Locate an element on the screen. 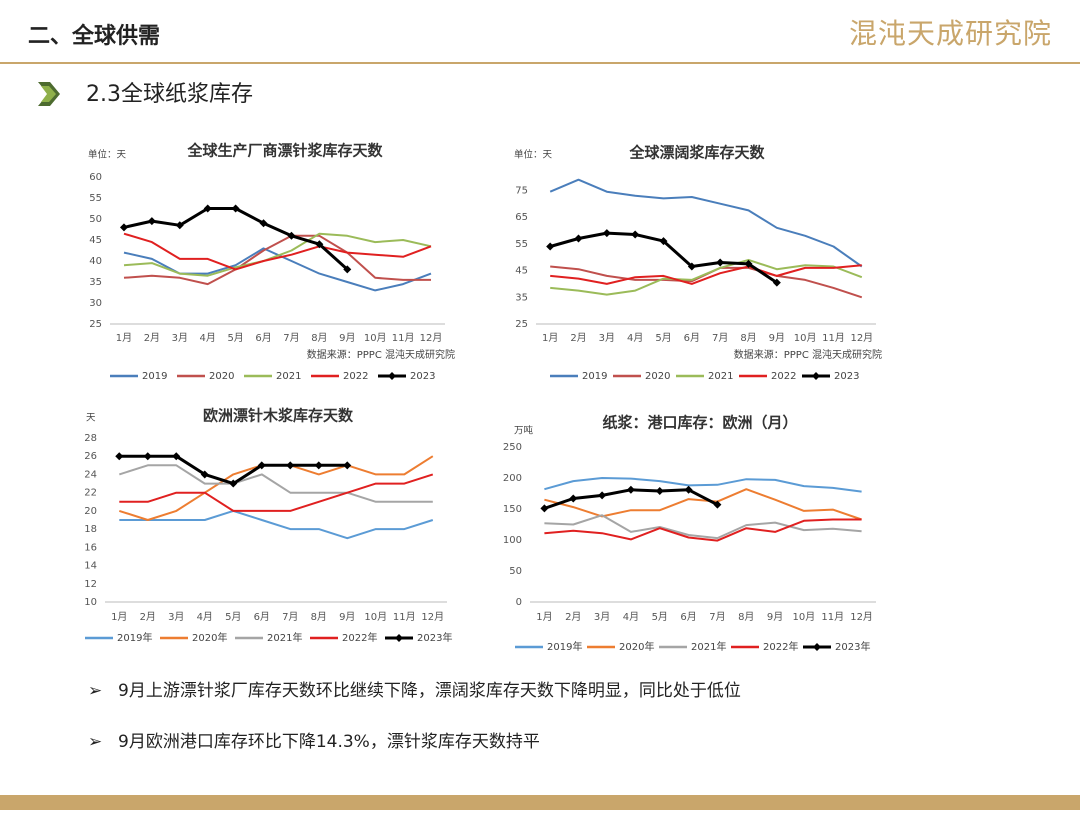 The image size is (1080, 814). y-tick-label: 150 is located at coordinates (512, 509).